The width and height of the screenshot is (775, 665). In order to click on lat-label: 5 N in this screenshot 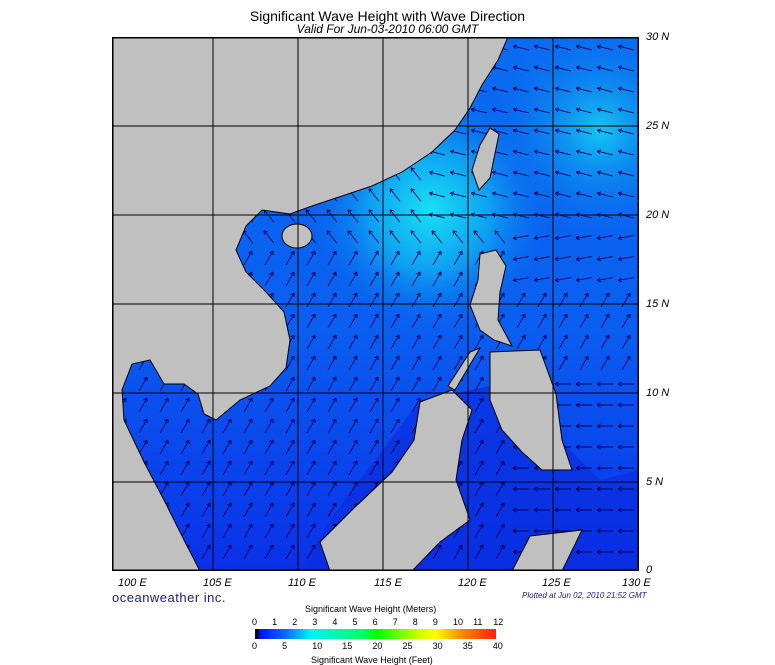, I will do `click(655, 482)`.